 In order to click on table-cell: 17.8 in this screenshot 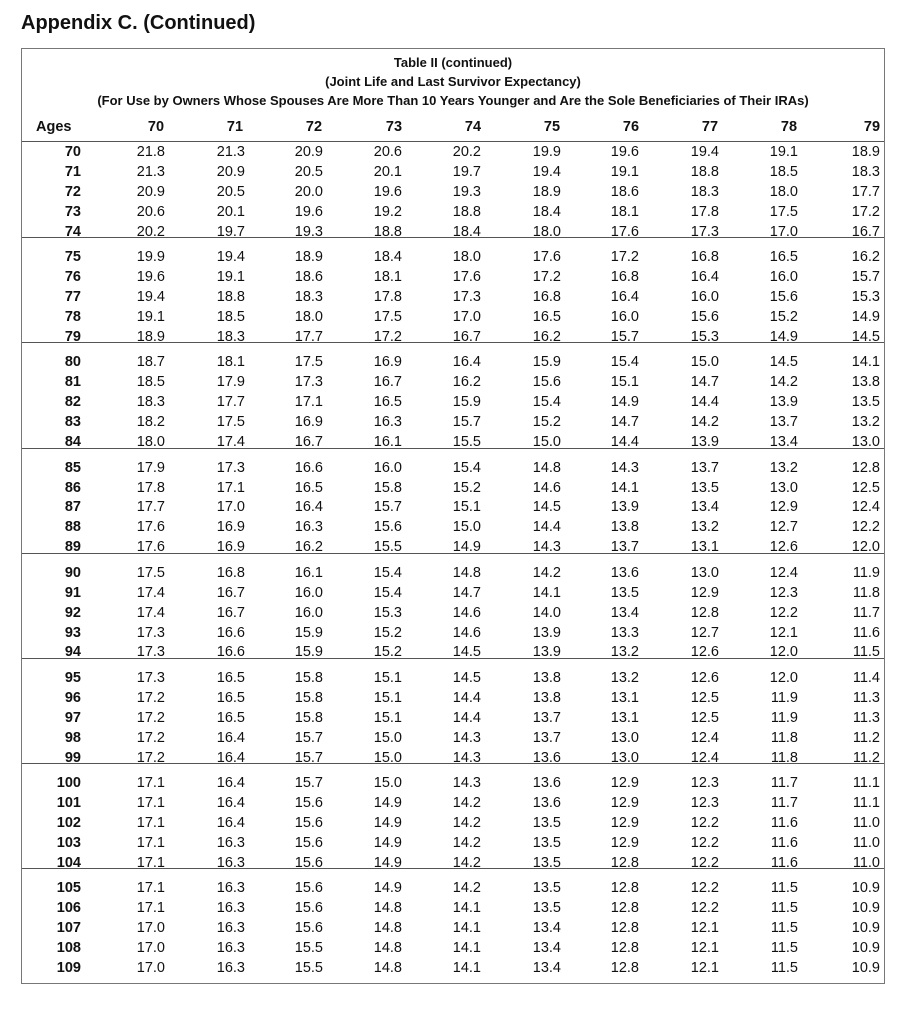, I will do `click(150, 487)`.